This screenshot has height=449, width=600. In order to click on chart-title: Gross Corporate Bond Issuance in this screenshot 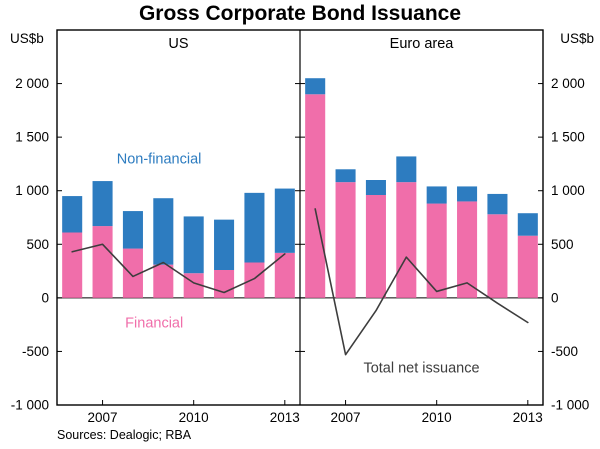, I will do `click(300, 13)`.